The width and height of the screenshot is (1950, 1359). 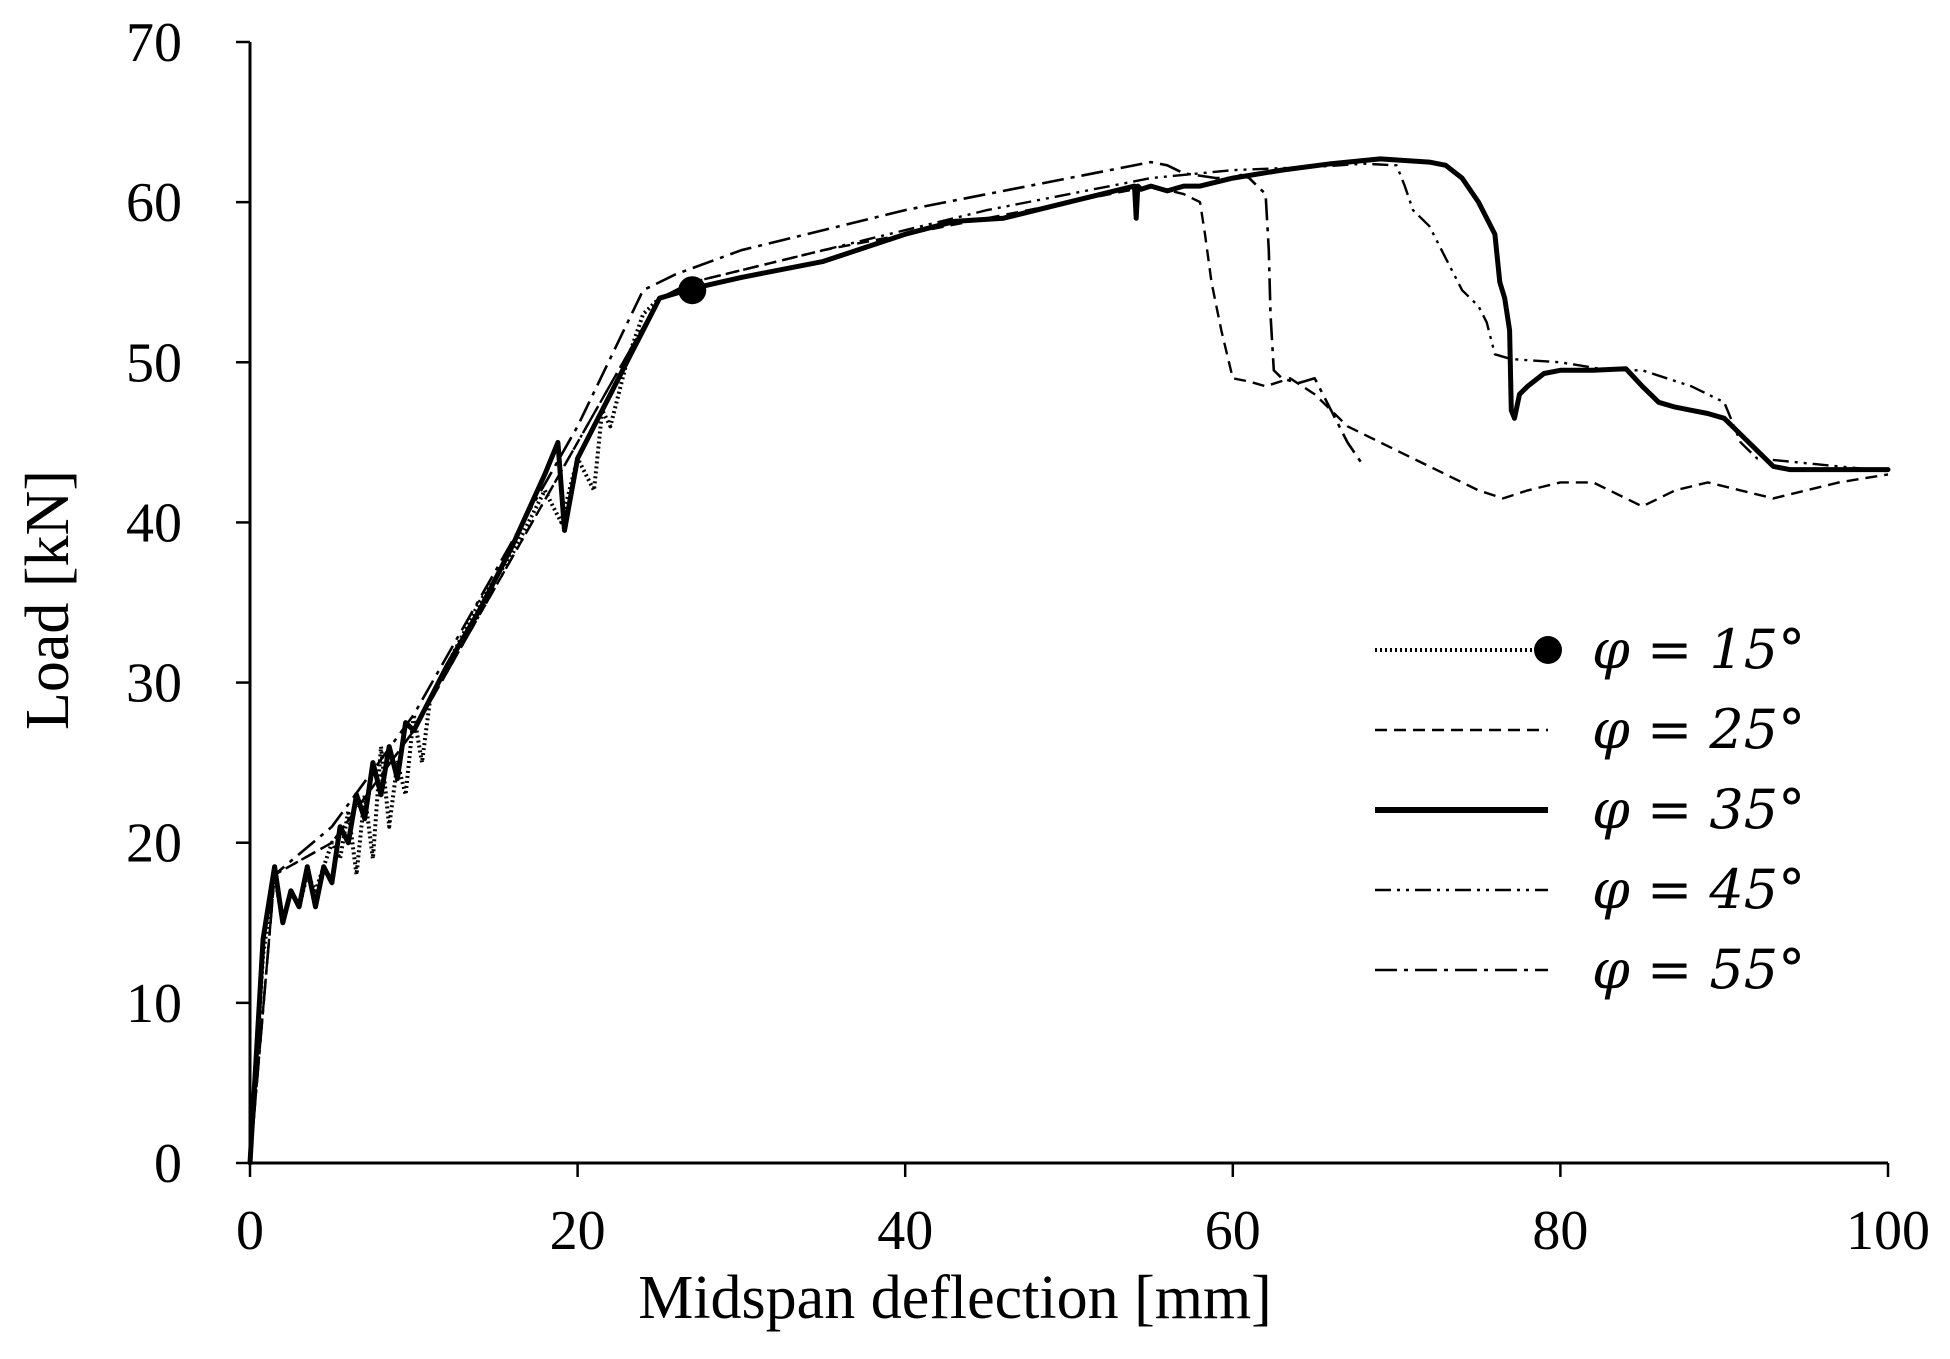 What do you see at coordinates (578, 1231) in the screenshot?
I see `x-tick-label: 20` at bounding box center [578, 1231].